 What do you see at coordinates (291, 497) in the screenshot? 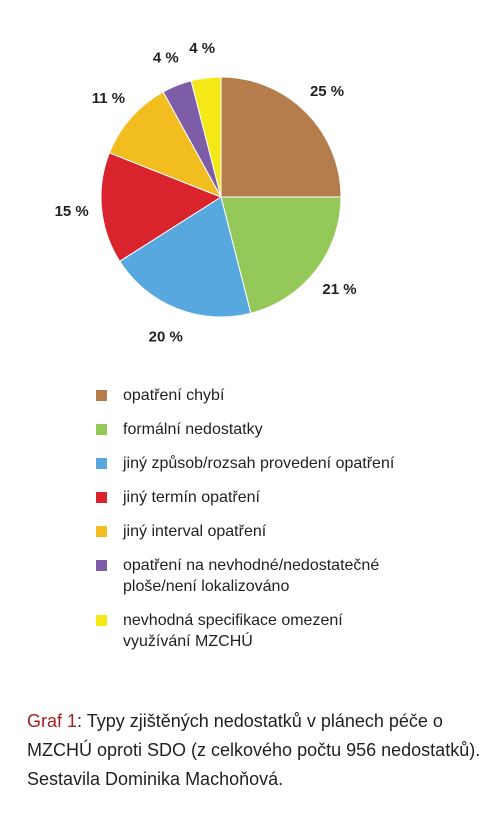
I see `legend-item: jiný termín opatření` at bounding box center [291, 497].